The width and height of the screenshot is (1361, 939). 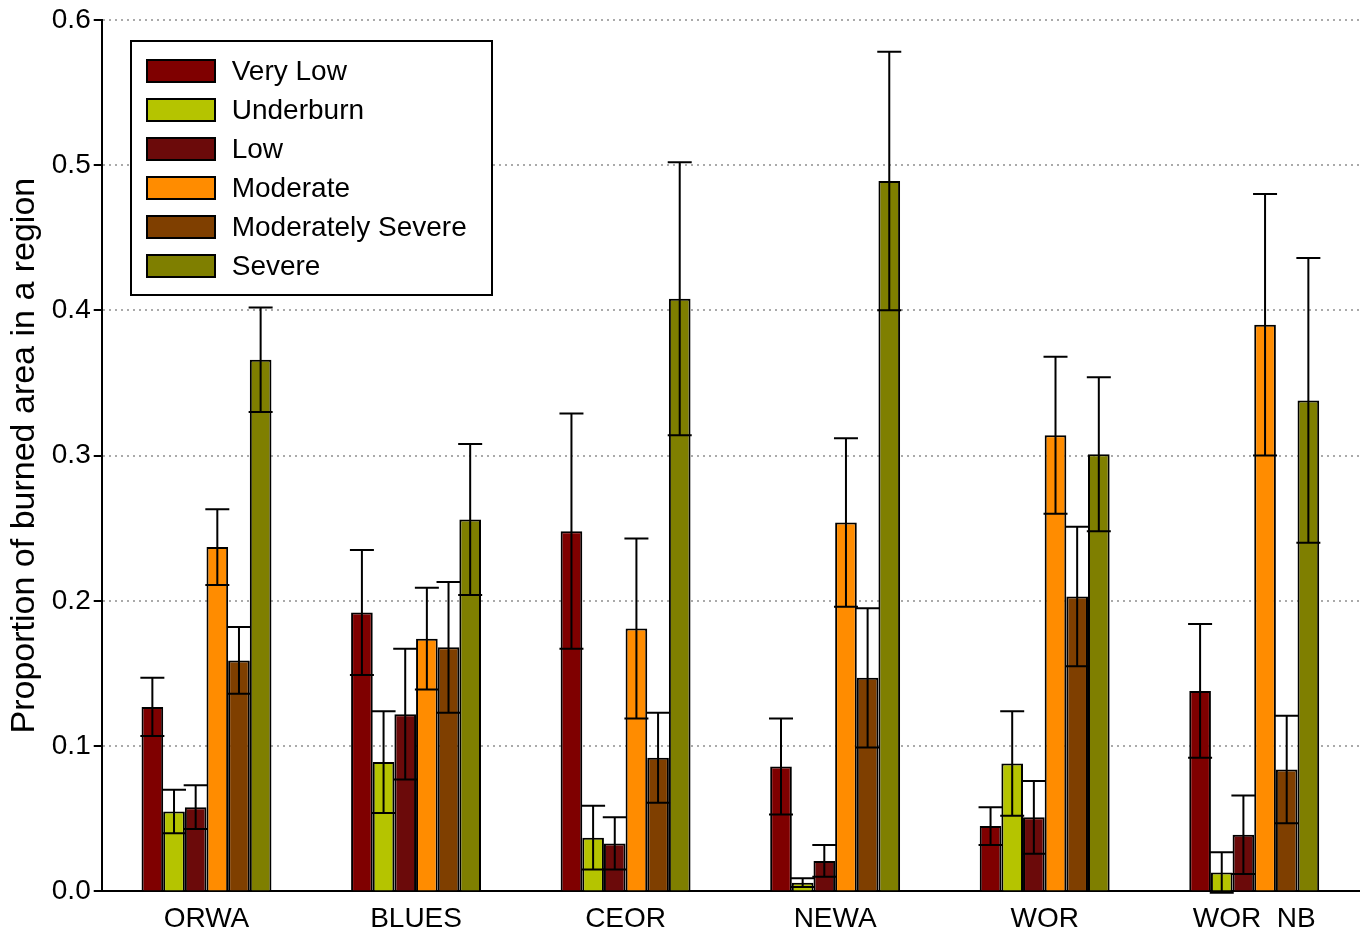 What do you see at coordinates (71, 163) in the screenshot?
I see `y-tick-label: 0.5` at bounding box center [71, 163].